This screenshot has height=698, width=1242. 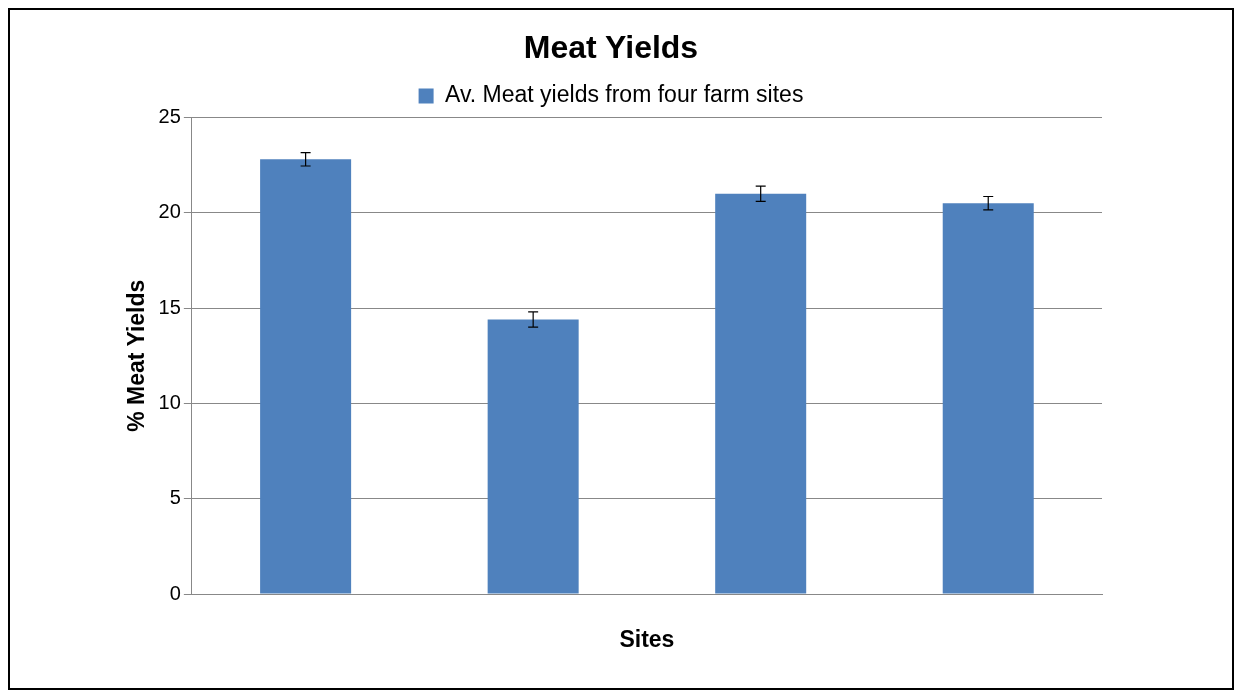 What do you see at coordinates (624, 94) in the screenshot?
I see `legend-label: Av. Meat yields from four farm sites` at bounding box center [624, 94].